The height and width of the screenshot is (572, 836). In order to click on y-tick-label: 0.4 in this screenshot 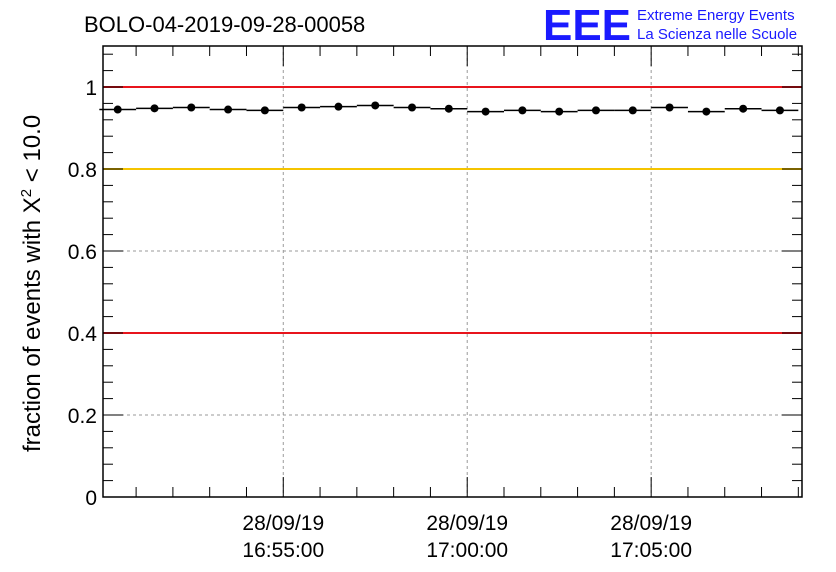, I will do `click(83, 334)`.